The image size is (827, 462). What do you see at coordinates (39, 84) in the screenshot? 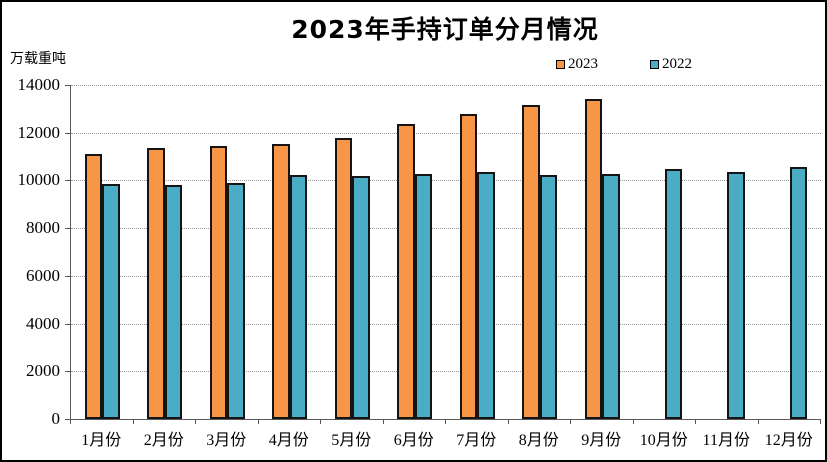
I see `y-axis-tick-label-14000: 14000` at bounding box center [39, 84].